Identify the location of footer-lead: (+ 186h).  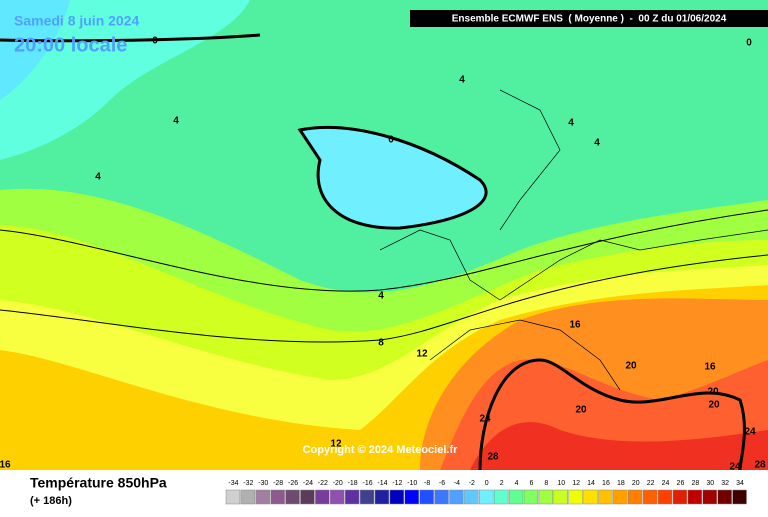
(51, 501).